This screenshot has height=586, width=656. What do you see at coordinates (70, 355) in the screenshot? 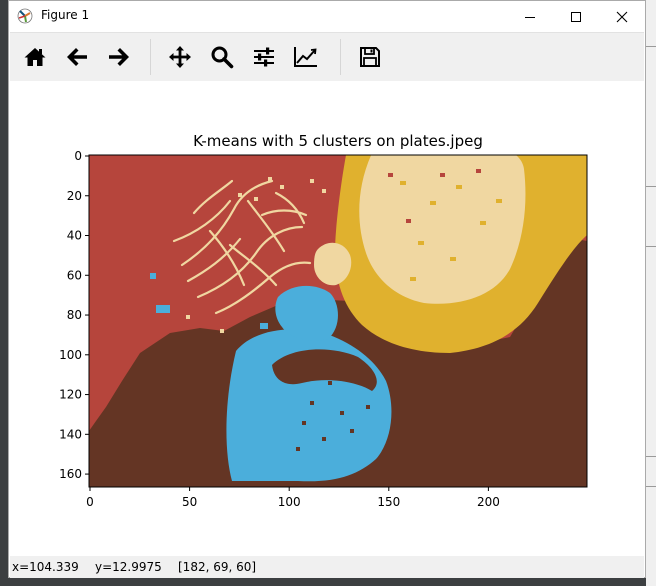
I see `y-tick-label: 100` at bounding box center [70, 355].